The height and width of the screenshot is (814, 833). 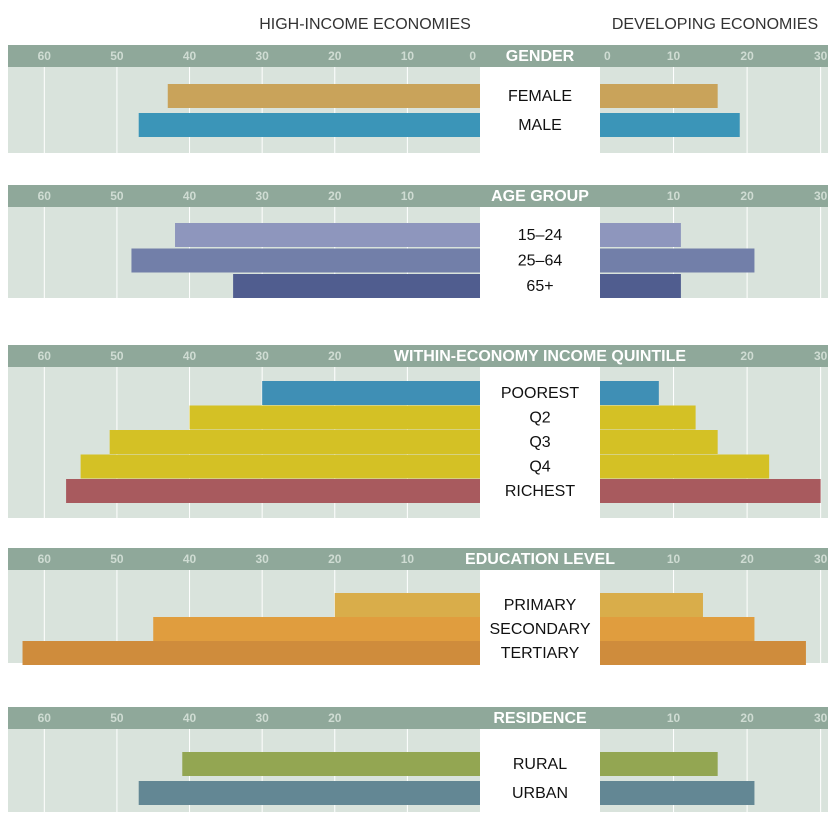 I want to click on category-label: URBAN, so click(x=540, y=793).